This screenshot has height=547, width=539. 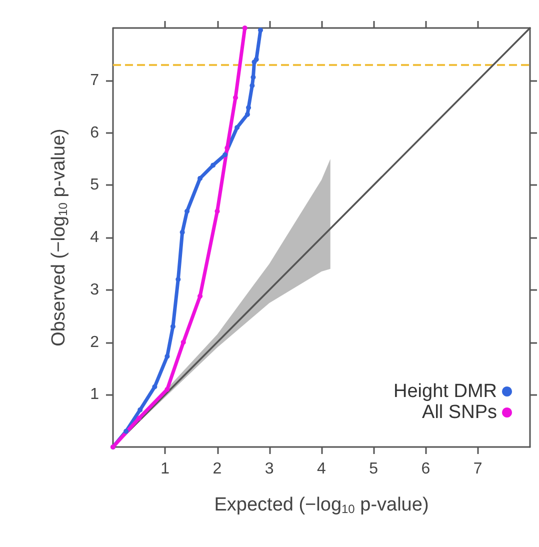 What do you see at coordinates (59, 237) in the screenshot?
I see `y-axis-title: Observed (−log10 p-value)` at bounding box center [59, 237].